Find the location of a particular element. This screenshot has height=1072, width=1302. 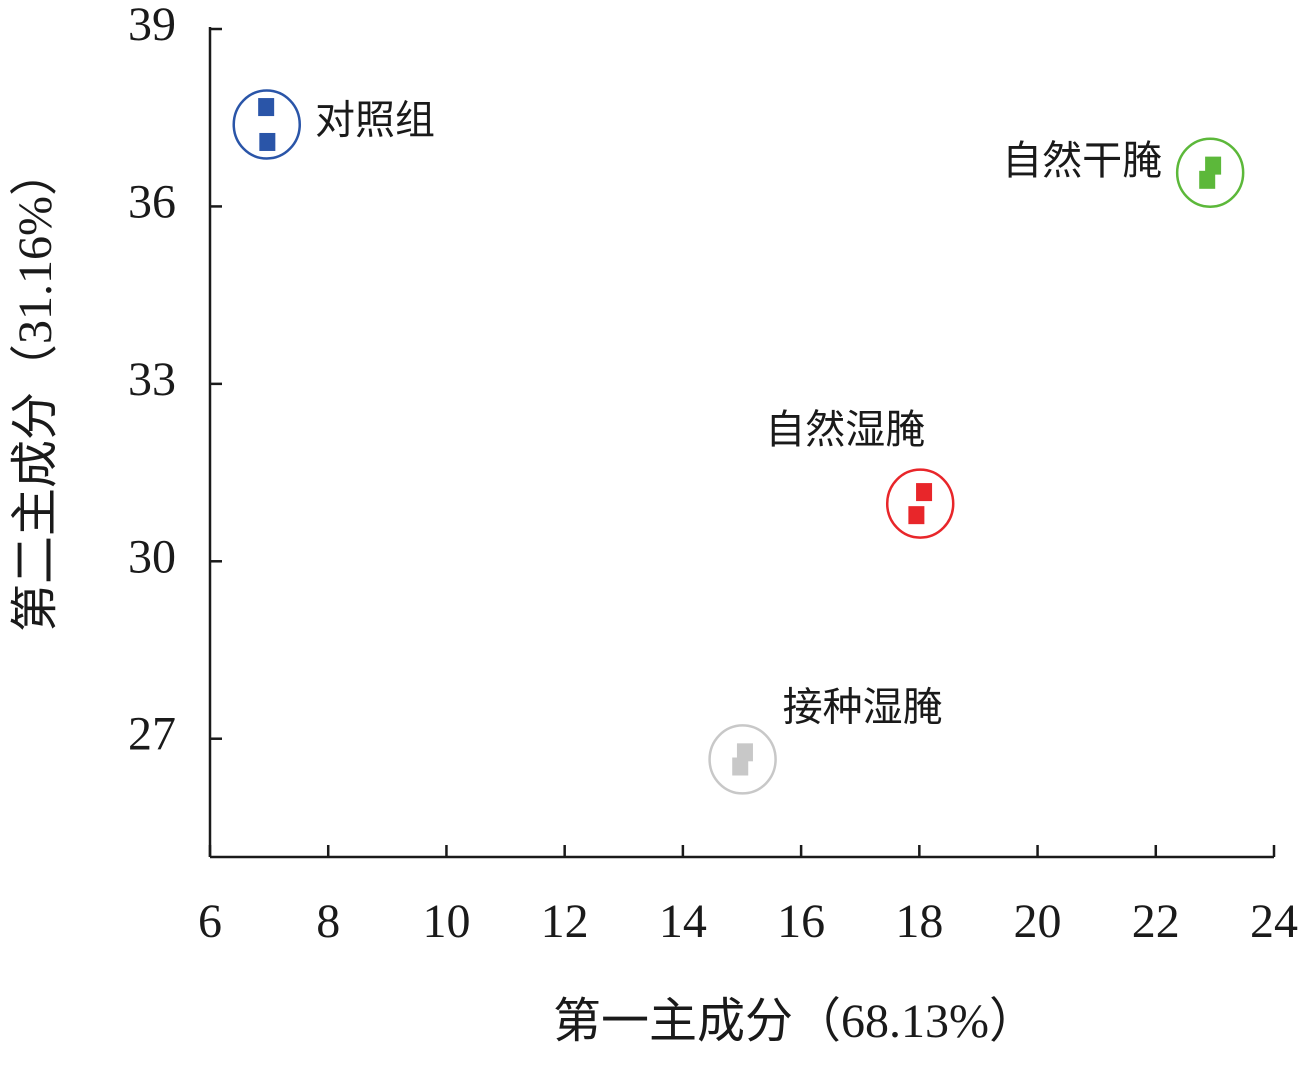

x-tick-label: 14 is located at coordinates (683, 921).